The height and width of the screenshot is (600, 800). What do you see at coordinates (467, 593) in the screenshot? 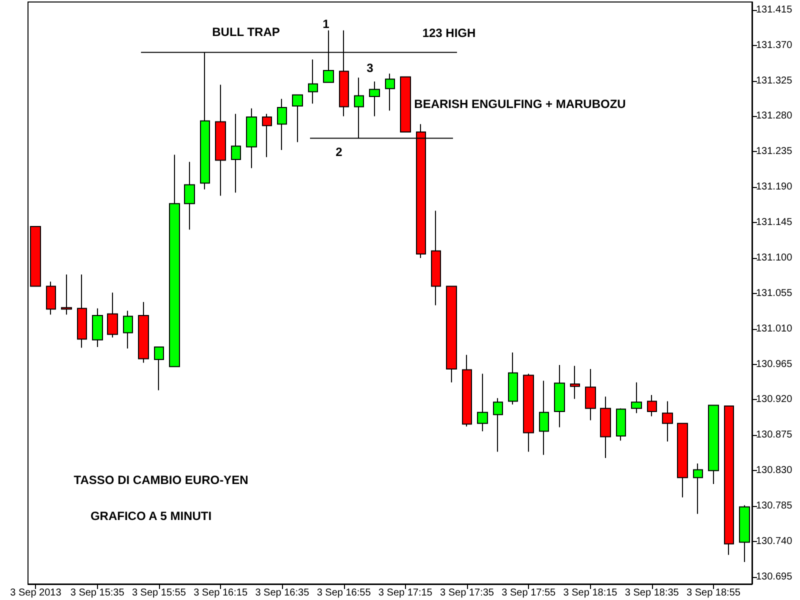
I see `x-tick-label: 3 Sep 17:35` at bounding box center [467, 593].